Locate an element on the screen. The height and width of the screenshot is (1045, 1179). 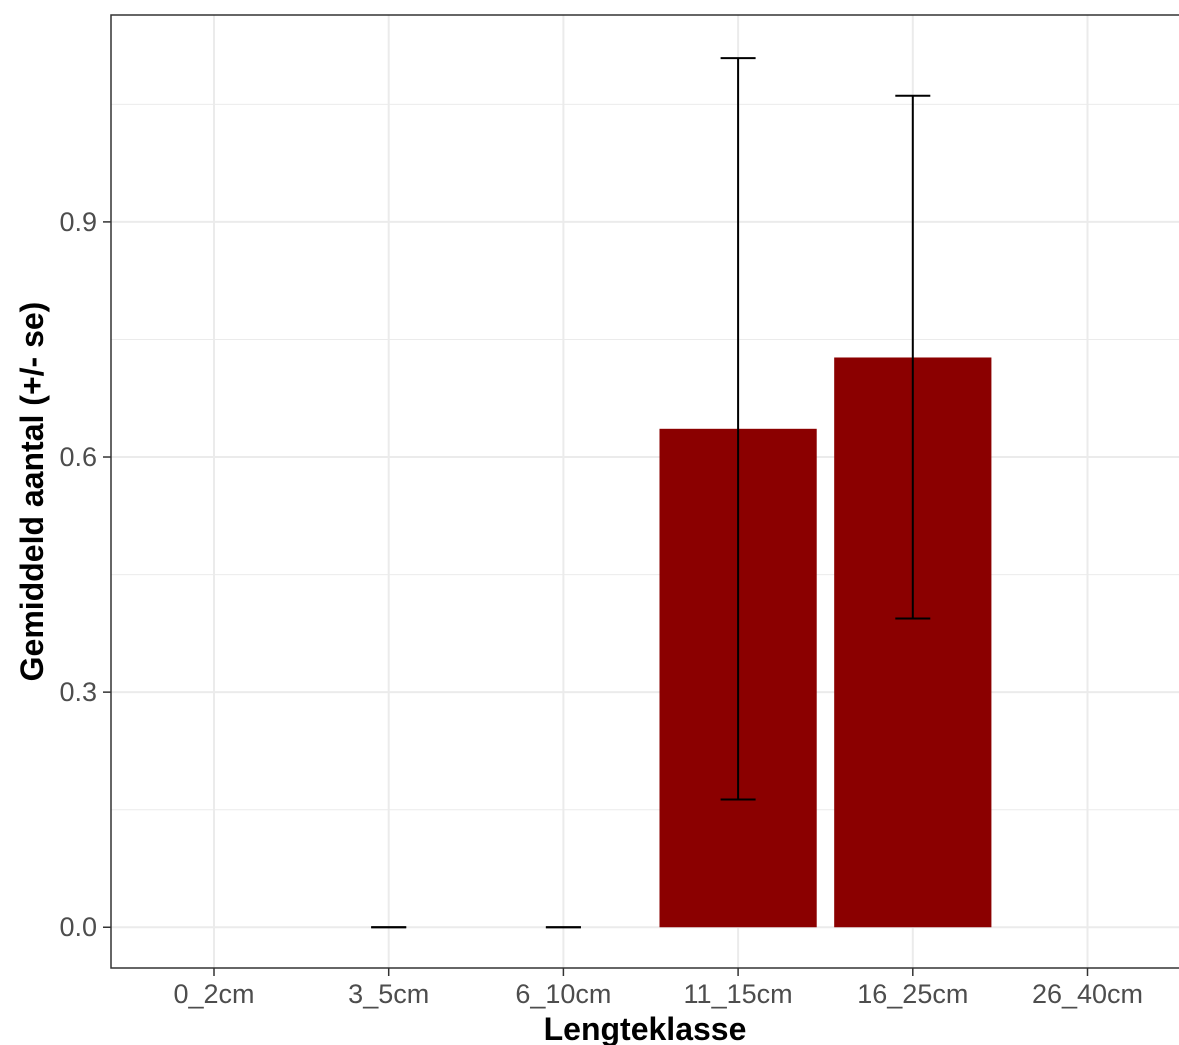
x-tick-label: 26_40cm is located at coordinates (1087, 994).